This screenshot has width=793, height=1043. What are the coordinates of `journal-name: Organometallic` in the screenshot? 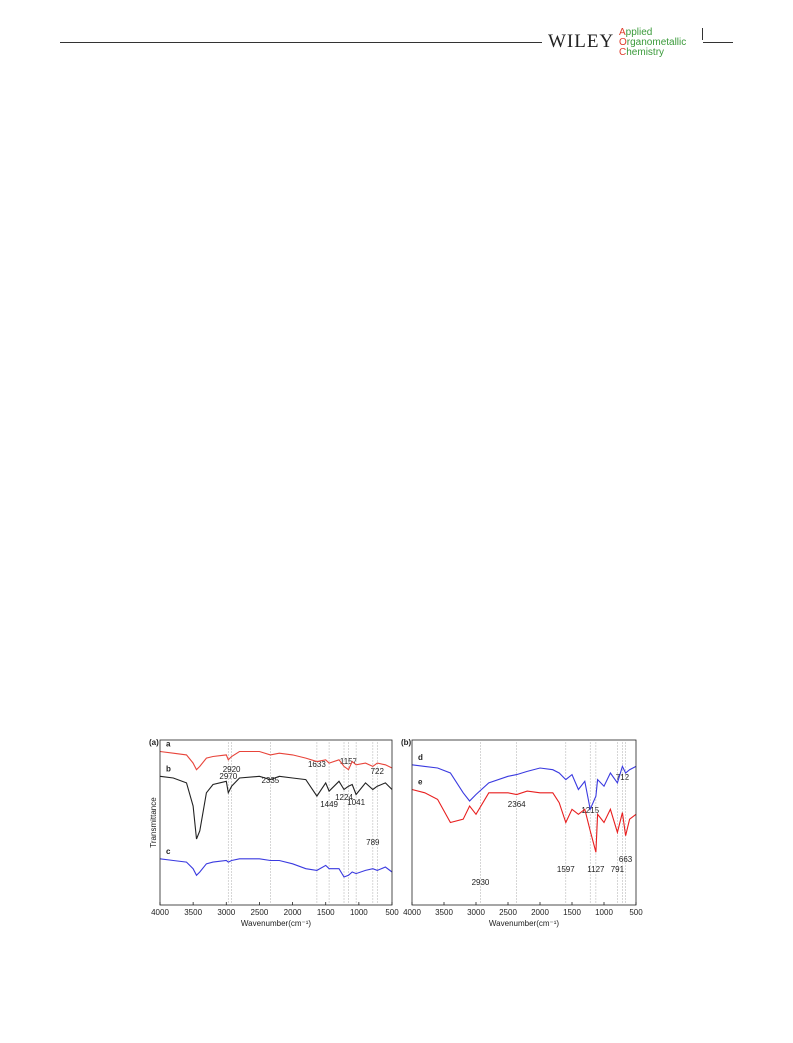 It's located at (653, 42).